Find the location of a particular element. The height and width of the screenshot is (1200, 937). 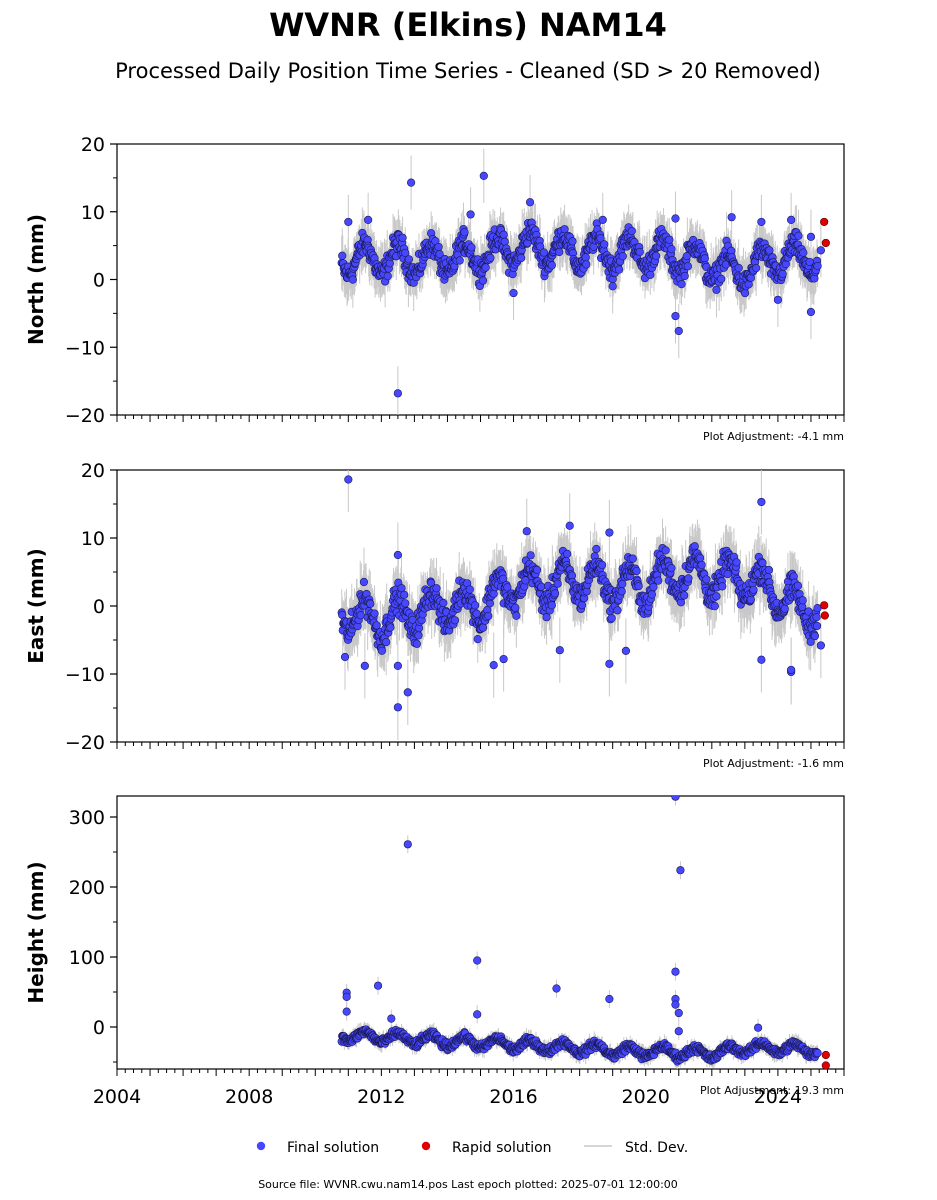

height-ytick-label: 0 is located at coordinates (99, 1028).